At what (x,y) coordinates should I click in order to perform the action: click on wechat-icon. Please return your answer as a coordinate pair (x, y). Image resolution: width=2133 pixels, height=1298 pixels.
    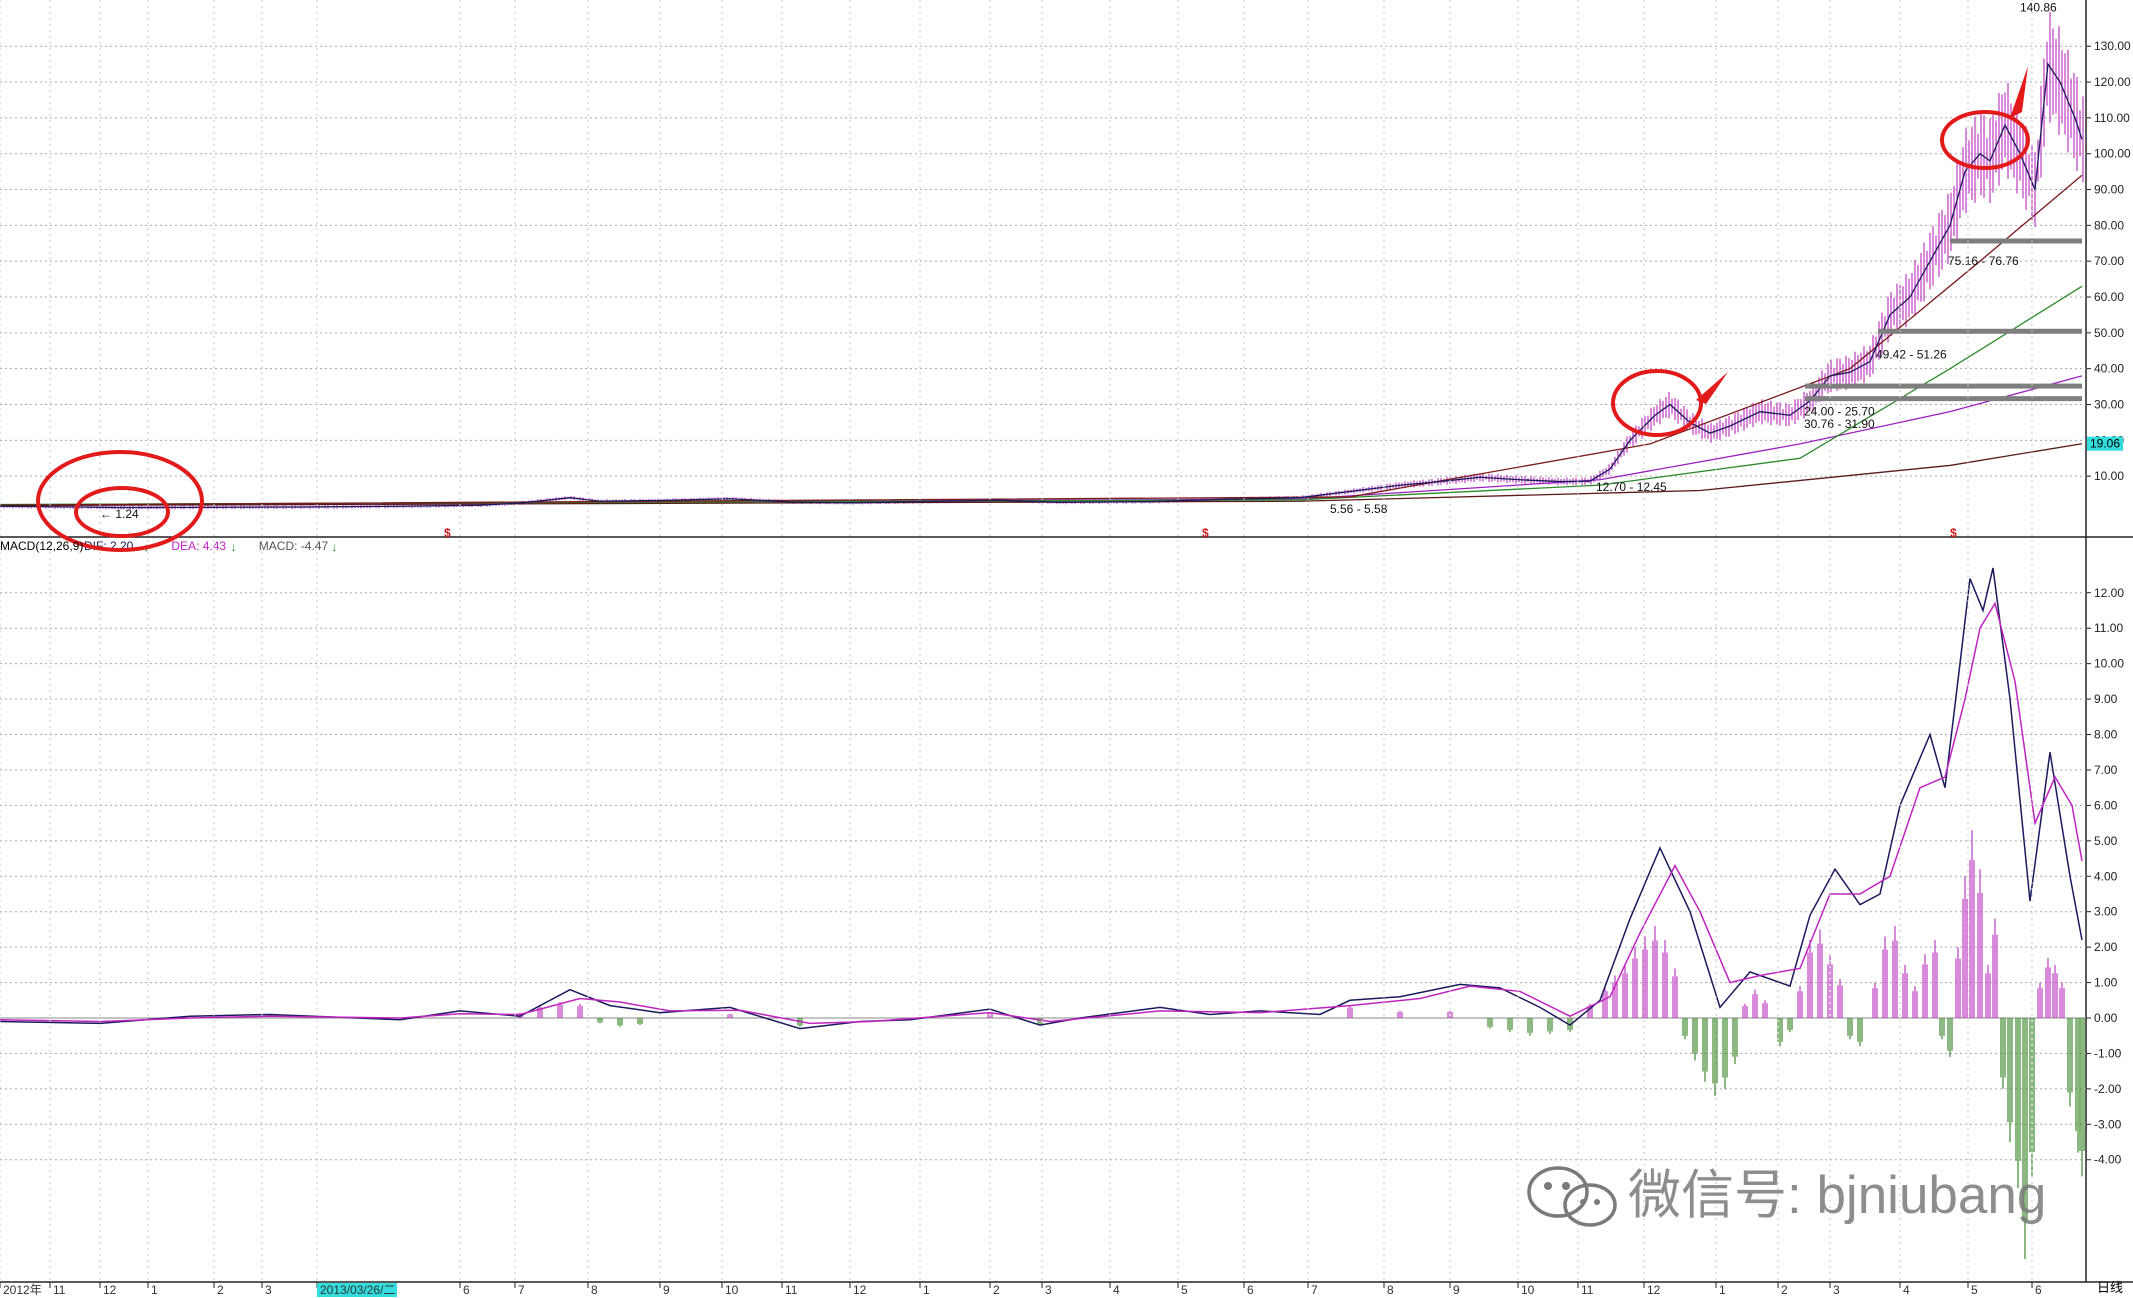
    Looking at the image, I should click on (1572, 1196).